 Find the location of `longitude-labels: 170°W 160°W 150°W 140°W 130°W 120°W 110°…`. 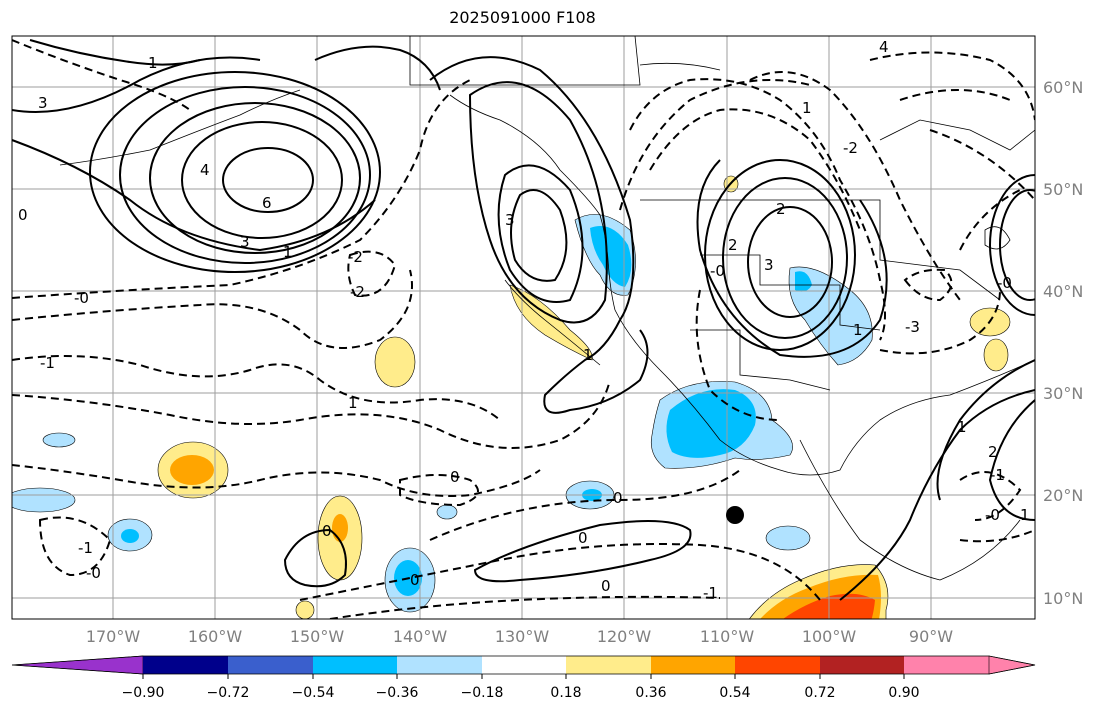

longitude-labels: 170°W 160°W 150°W 140°W 130°W 120°W 110°… is located at coordinates (519, 636).